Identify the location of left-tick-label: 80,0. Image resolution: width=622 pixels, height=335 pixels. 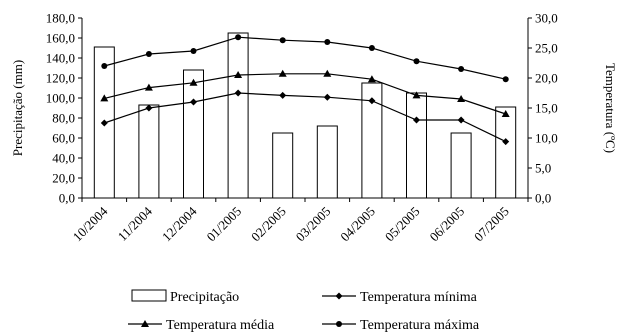
(63, 118).